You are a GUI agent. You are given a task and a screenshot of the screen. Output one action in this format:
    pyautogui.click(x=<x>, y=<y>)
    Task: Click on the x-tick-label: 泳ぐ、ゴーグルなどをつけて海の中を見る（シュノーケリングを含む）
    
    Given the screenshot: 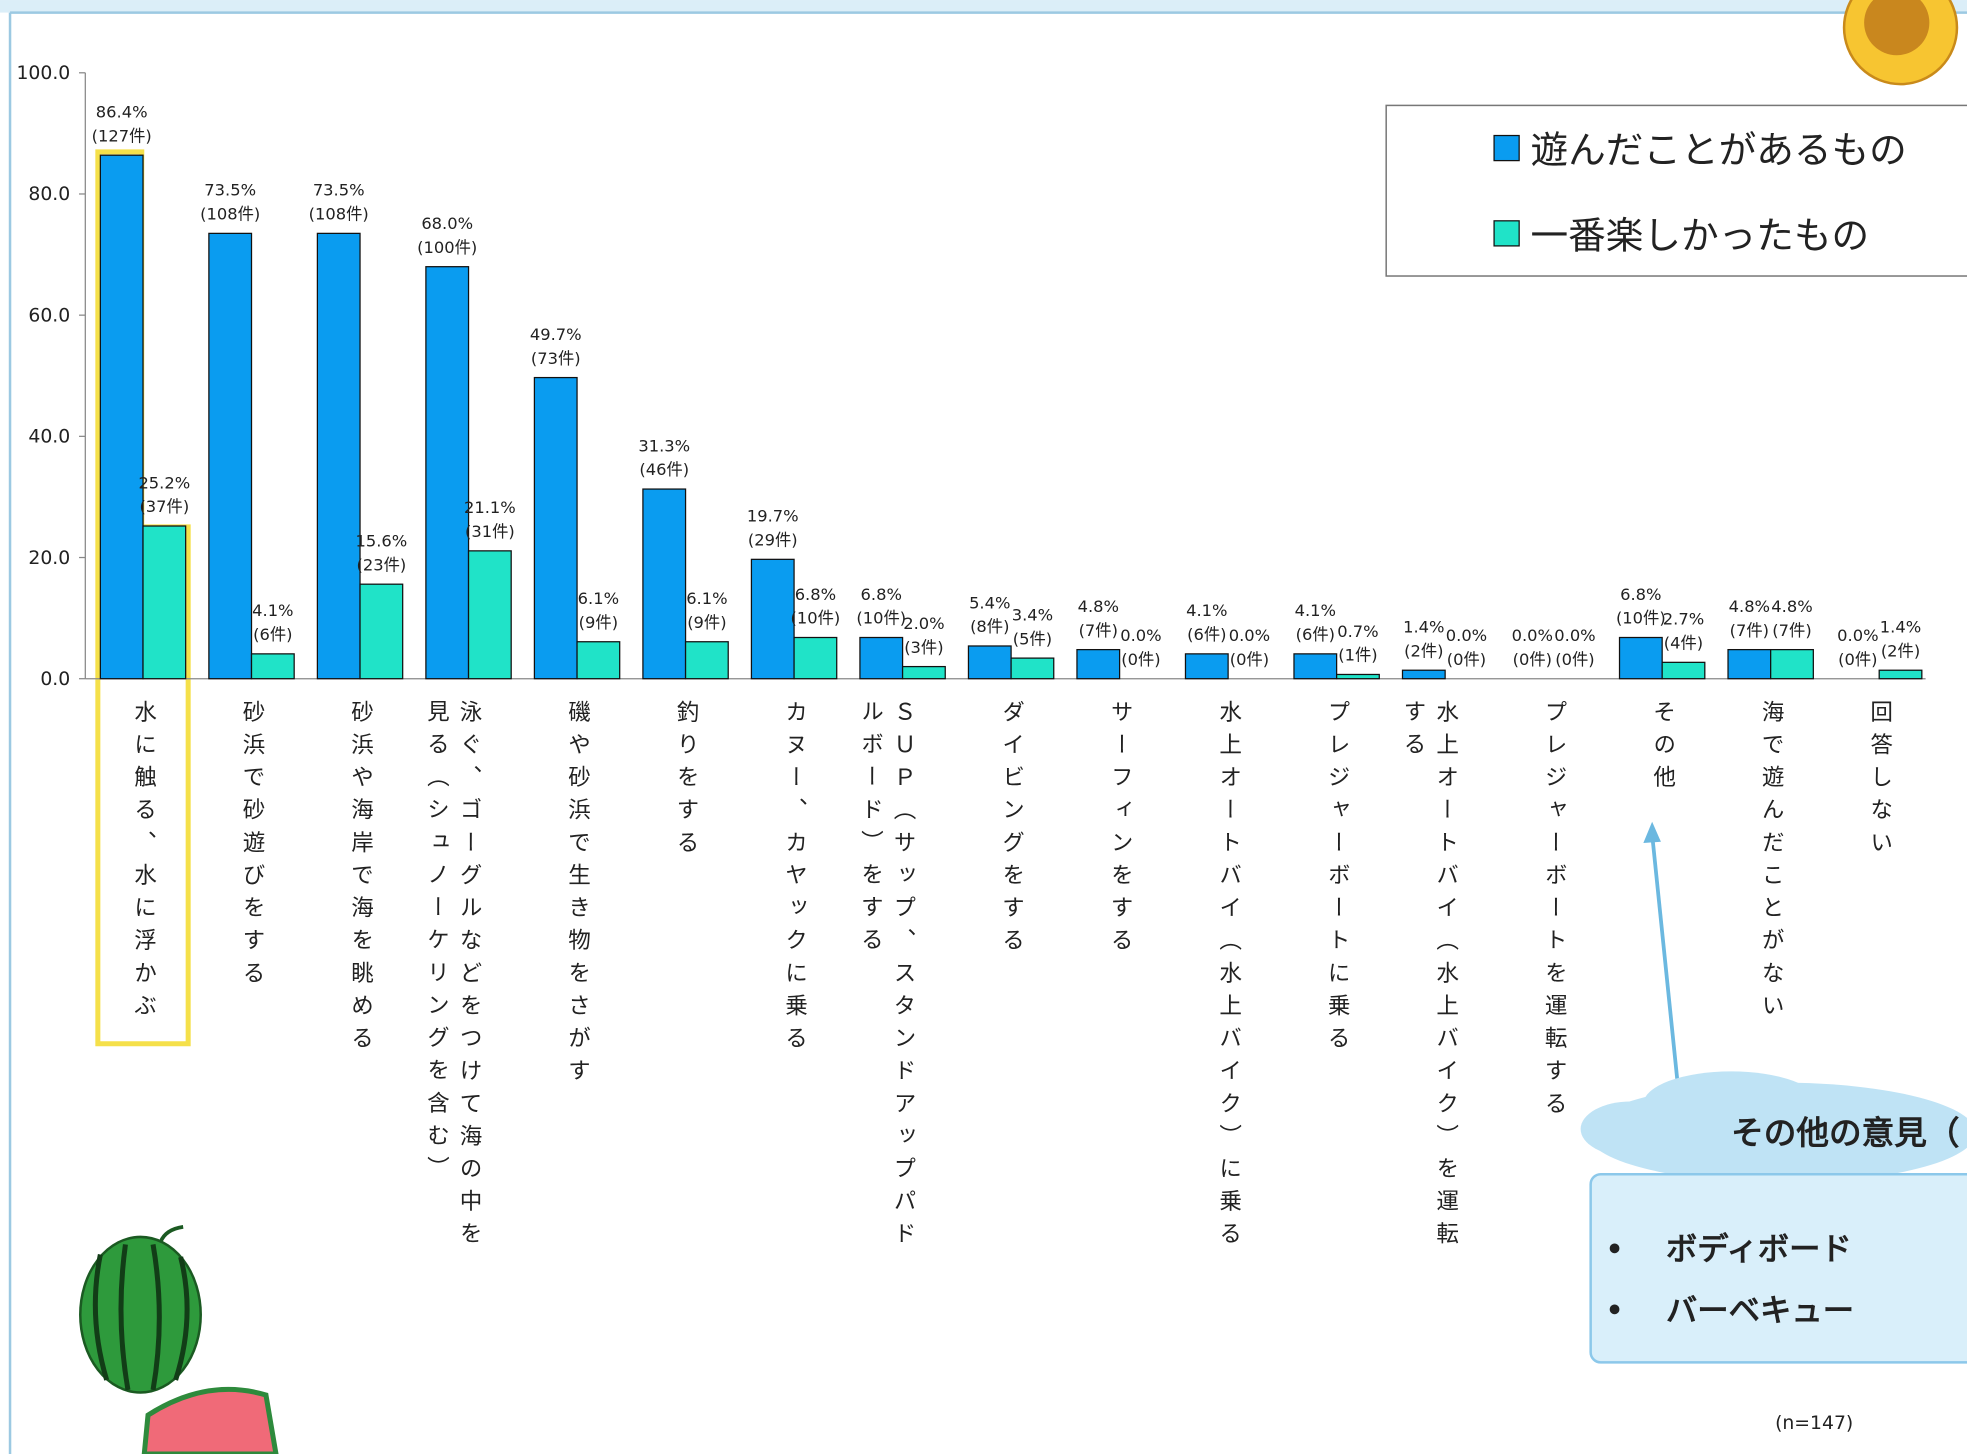 What is the action you would take?
    pyautogui.click(x=452, y=977)
    